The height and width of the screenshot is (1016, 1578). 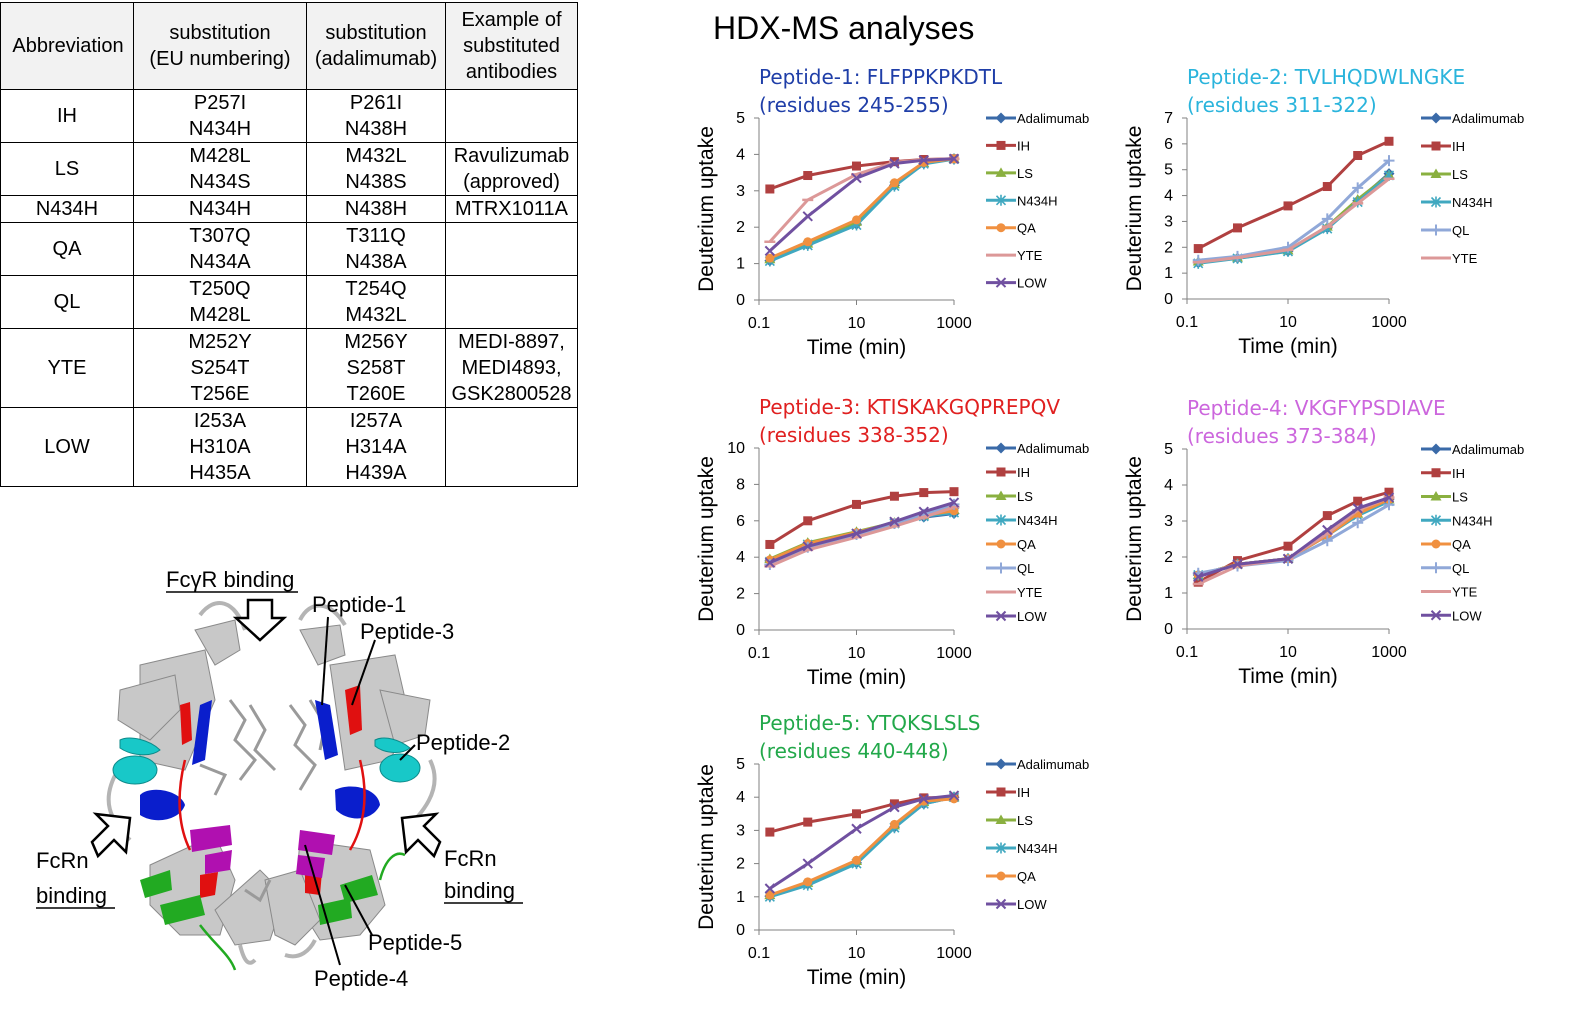 What do you see at coordinates (511, 209) in the screenshot?
I see `cell-line: MTRX1011A` at bounding box center [511, 209].